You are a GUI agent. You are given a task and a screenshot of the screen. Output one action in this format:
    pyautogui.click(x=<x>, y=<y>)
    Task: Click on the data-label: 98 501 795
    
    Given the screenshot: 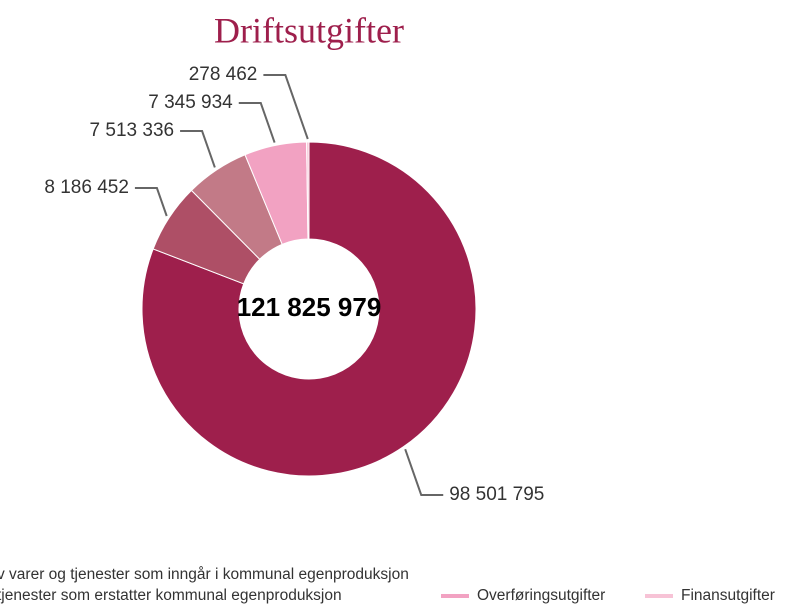 What is the action you would take?
    pyautogui.click(x=496, y=494)
    